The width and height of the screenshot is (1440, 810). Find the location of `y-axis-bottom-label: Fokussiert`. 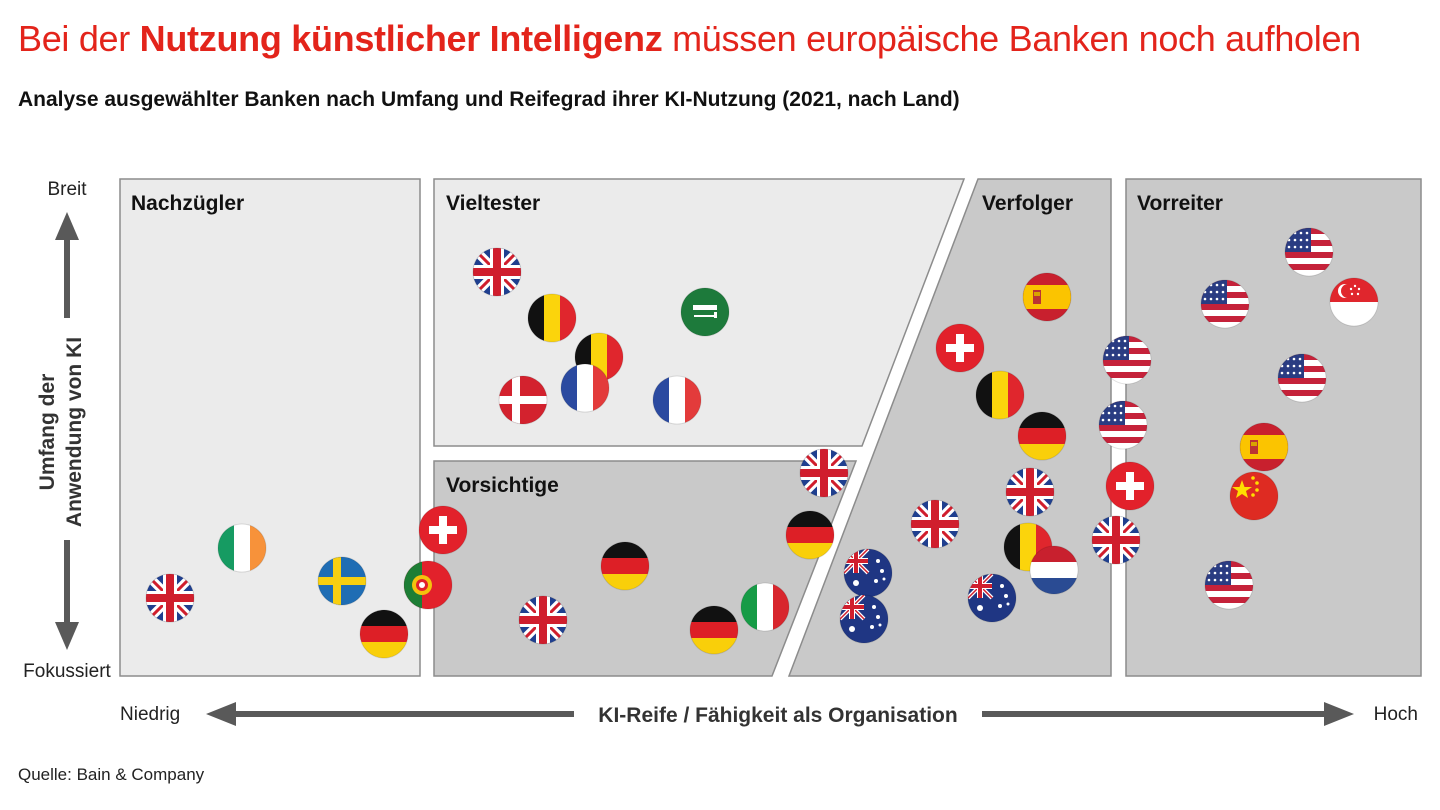

y-axis-bottom-label: Fokussiert is located at coordinates (67, 671).